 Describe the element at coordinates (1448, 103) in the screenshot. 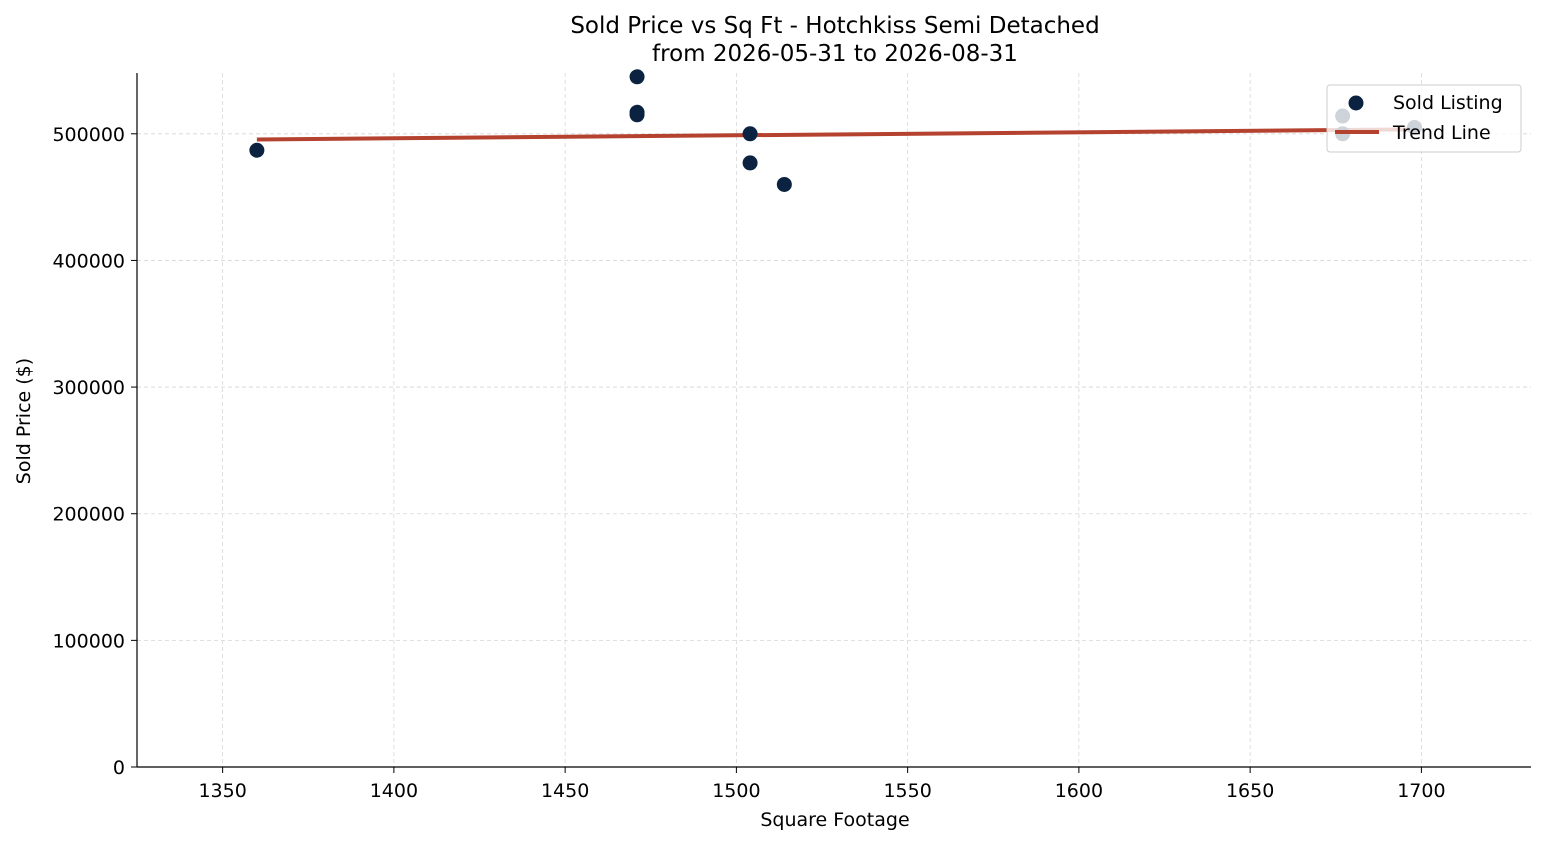

I see `legend-label-sold-listing: Sold Listing` at that location.